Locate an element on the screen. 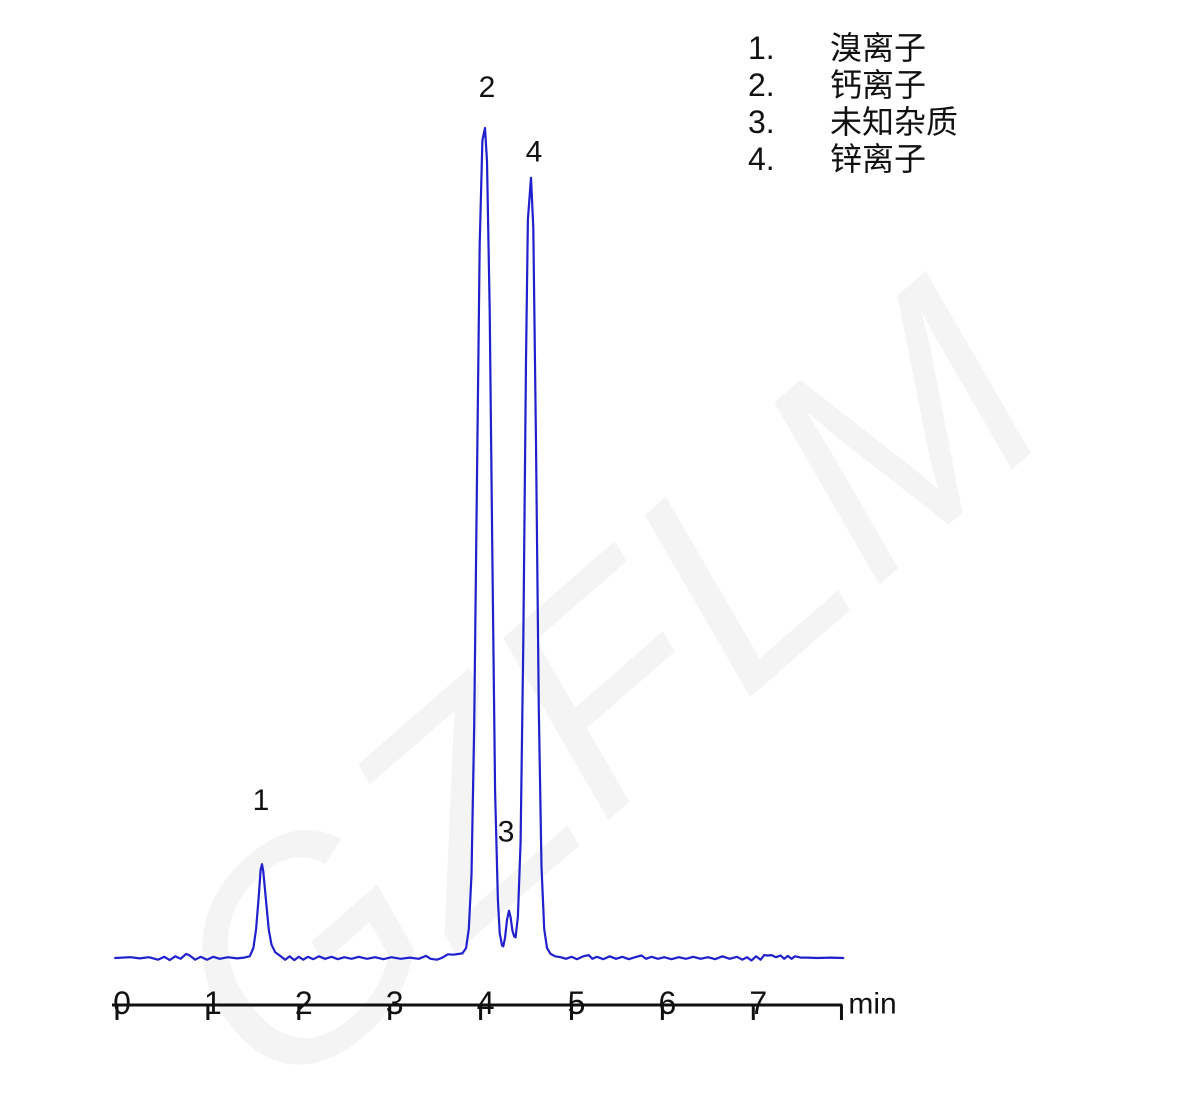 The width and height of the screenshot is (1199, 1105). legend-item: 3. 未知杂质 is located at coordinates (853, 122).